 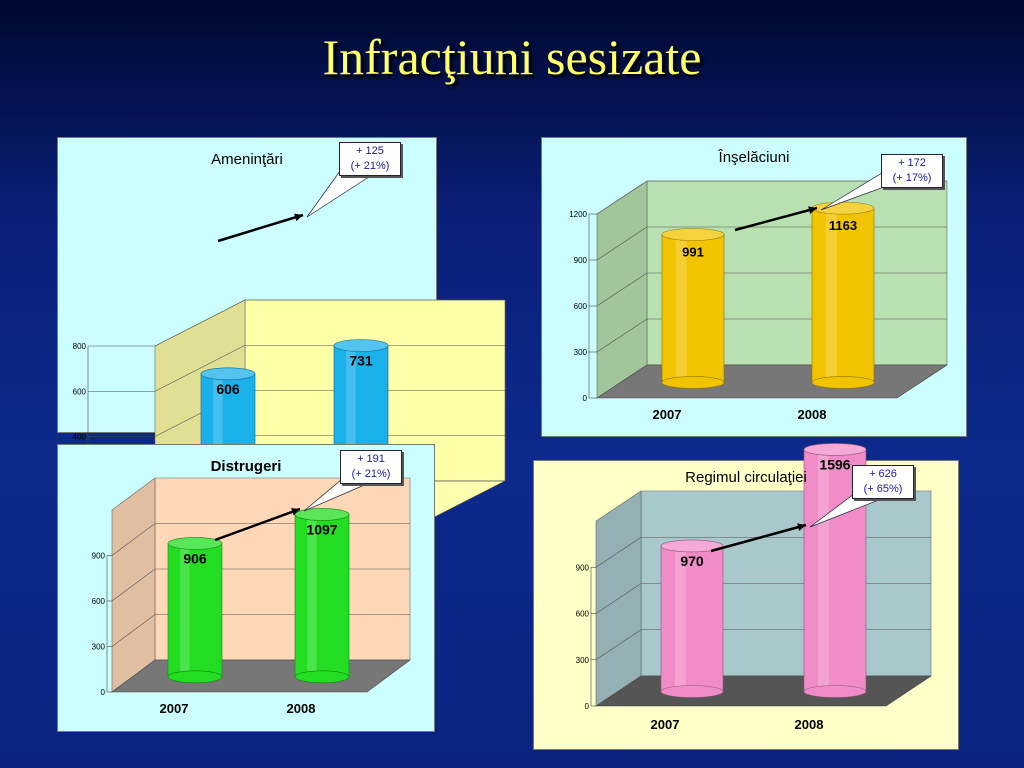 What do you see at coordinates (693, 251) in the screenshot?
I see `data-label: 991` at bounding box center [693, 251].